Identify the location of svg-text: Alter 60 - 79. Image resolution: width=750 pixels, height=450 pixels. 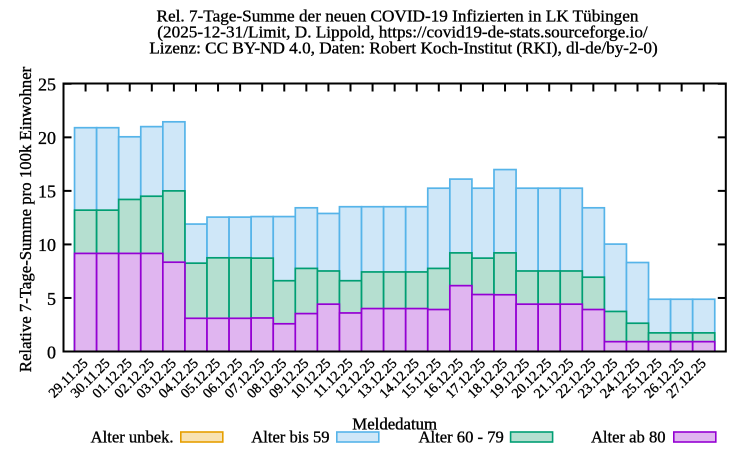
(461, 436).